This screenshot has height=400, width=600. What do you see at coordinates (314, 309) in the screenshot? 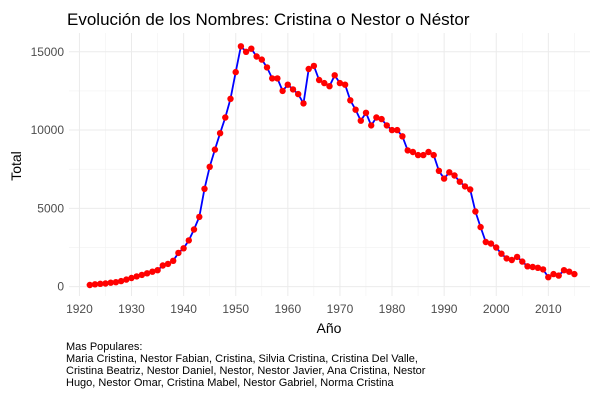
I see `x-axis-ticks: 1920 1930 1940 1950 1960 1970 1980 1990 2000 2010` at bounding box center [314, 309].